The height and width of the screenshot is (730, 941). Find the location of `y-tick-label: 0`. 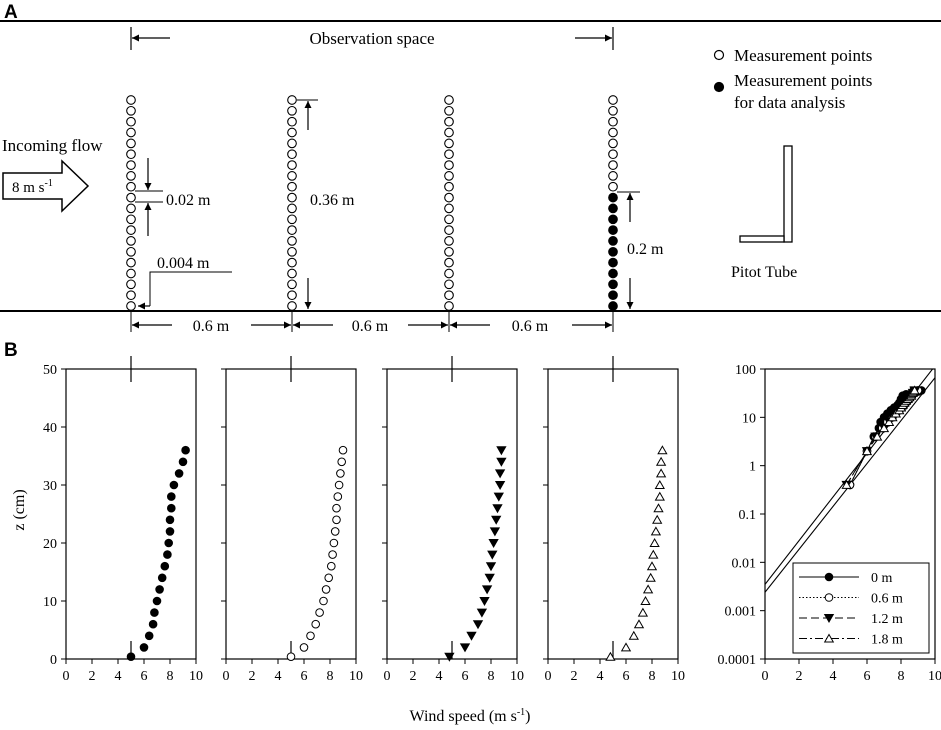

y-tick-label: 0 is located at coordinates (53, 660).